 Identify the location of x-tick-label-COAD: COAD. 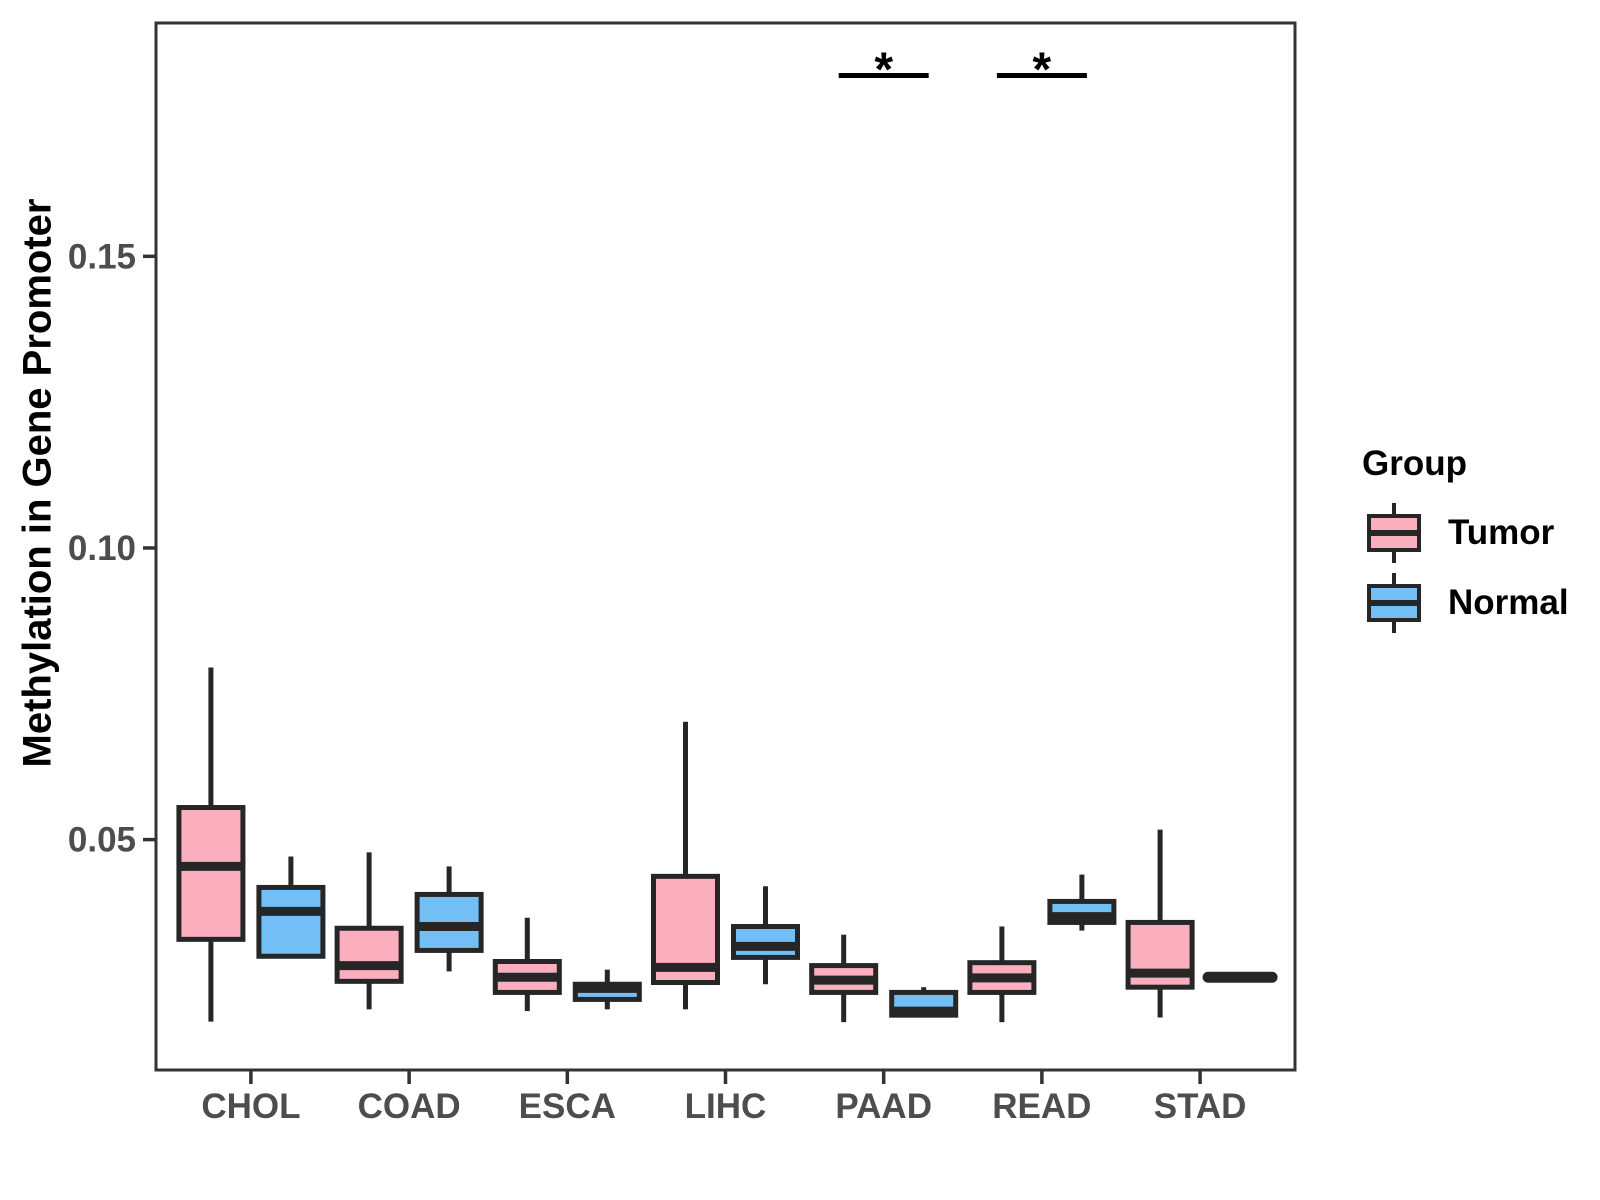
(409, 1106).